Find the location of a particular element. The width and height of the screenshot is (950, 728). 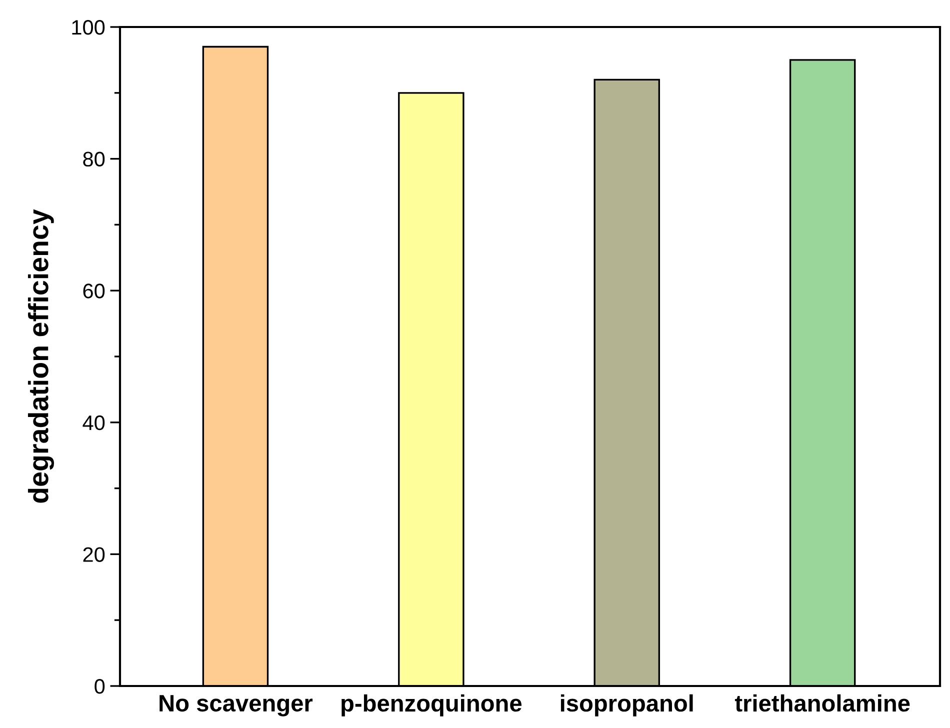

y-tick-label: 80 is located at coordinates (94, 159).